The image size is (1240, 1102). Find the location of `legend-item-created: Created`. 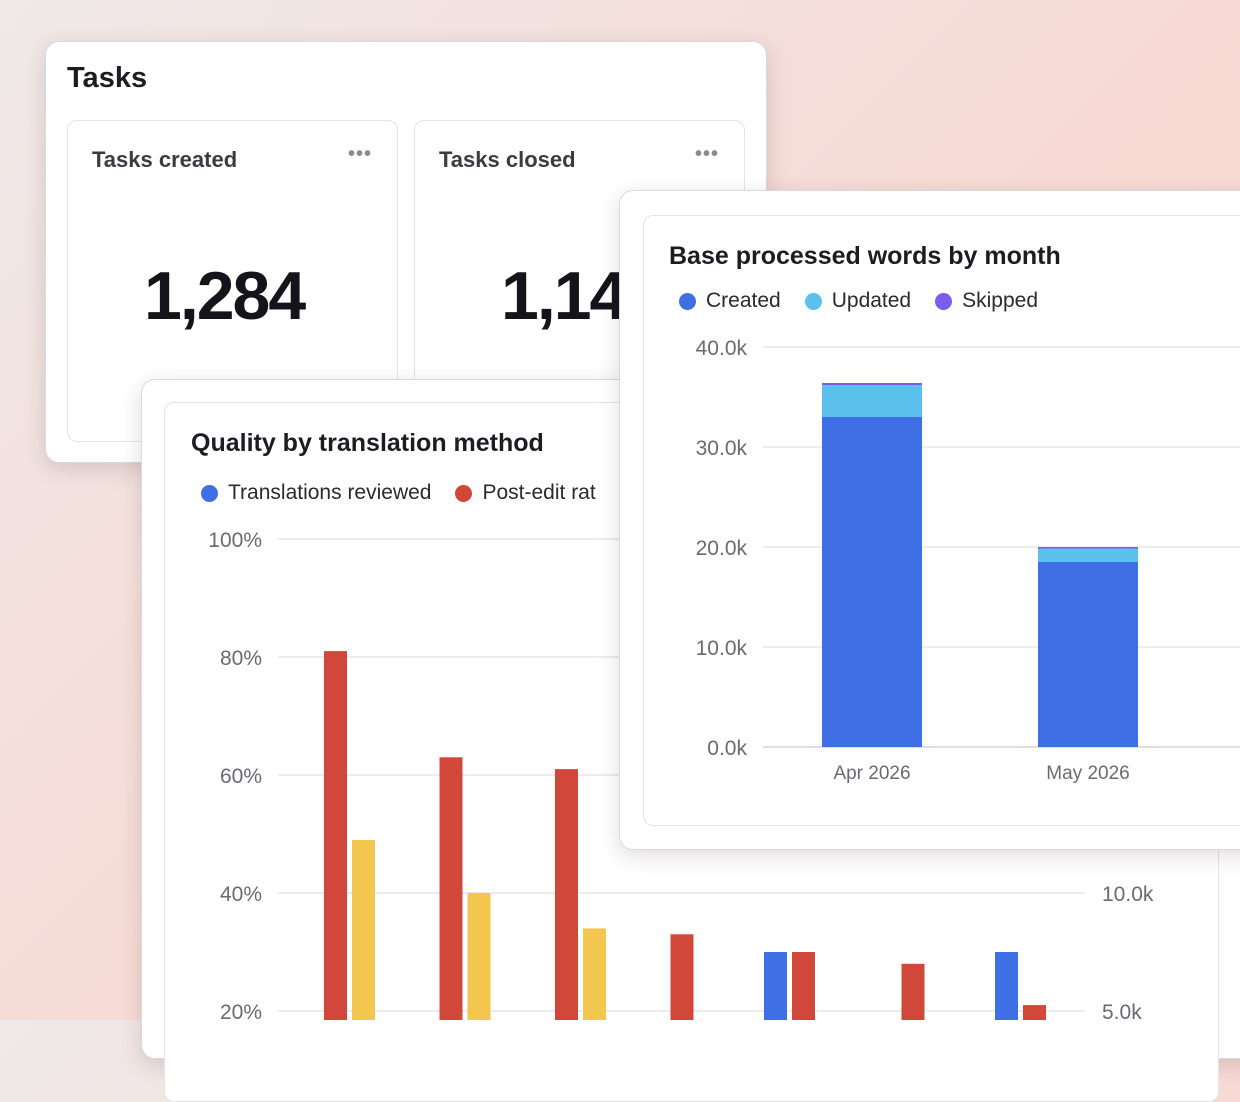

legend-item-created: Created is located at coordinates (730, 301).